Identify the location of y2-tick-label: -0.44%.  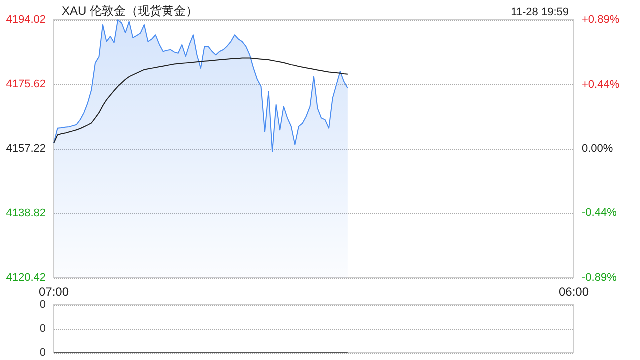
(600, 212).